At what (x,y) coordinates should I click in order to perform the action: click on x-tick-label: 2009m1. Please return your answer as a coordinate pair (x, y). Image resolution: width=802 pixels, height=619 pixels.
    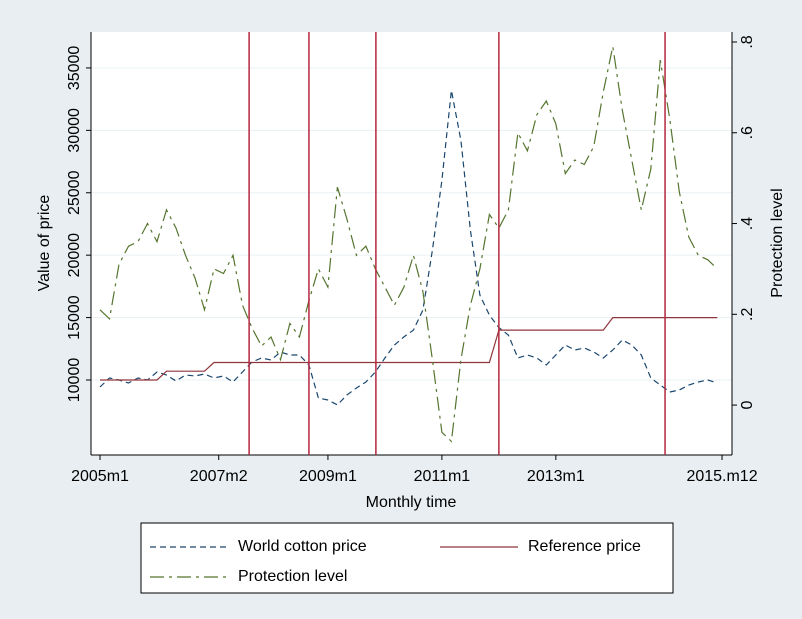
    Looking at the image, I should click on (328, 476).